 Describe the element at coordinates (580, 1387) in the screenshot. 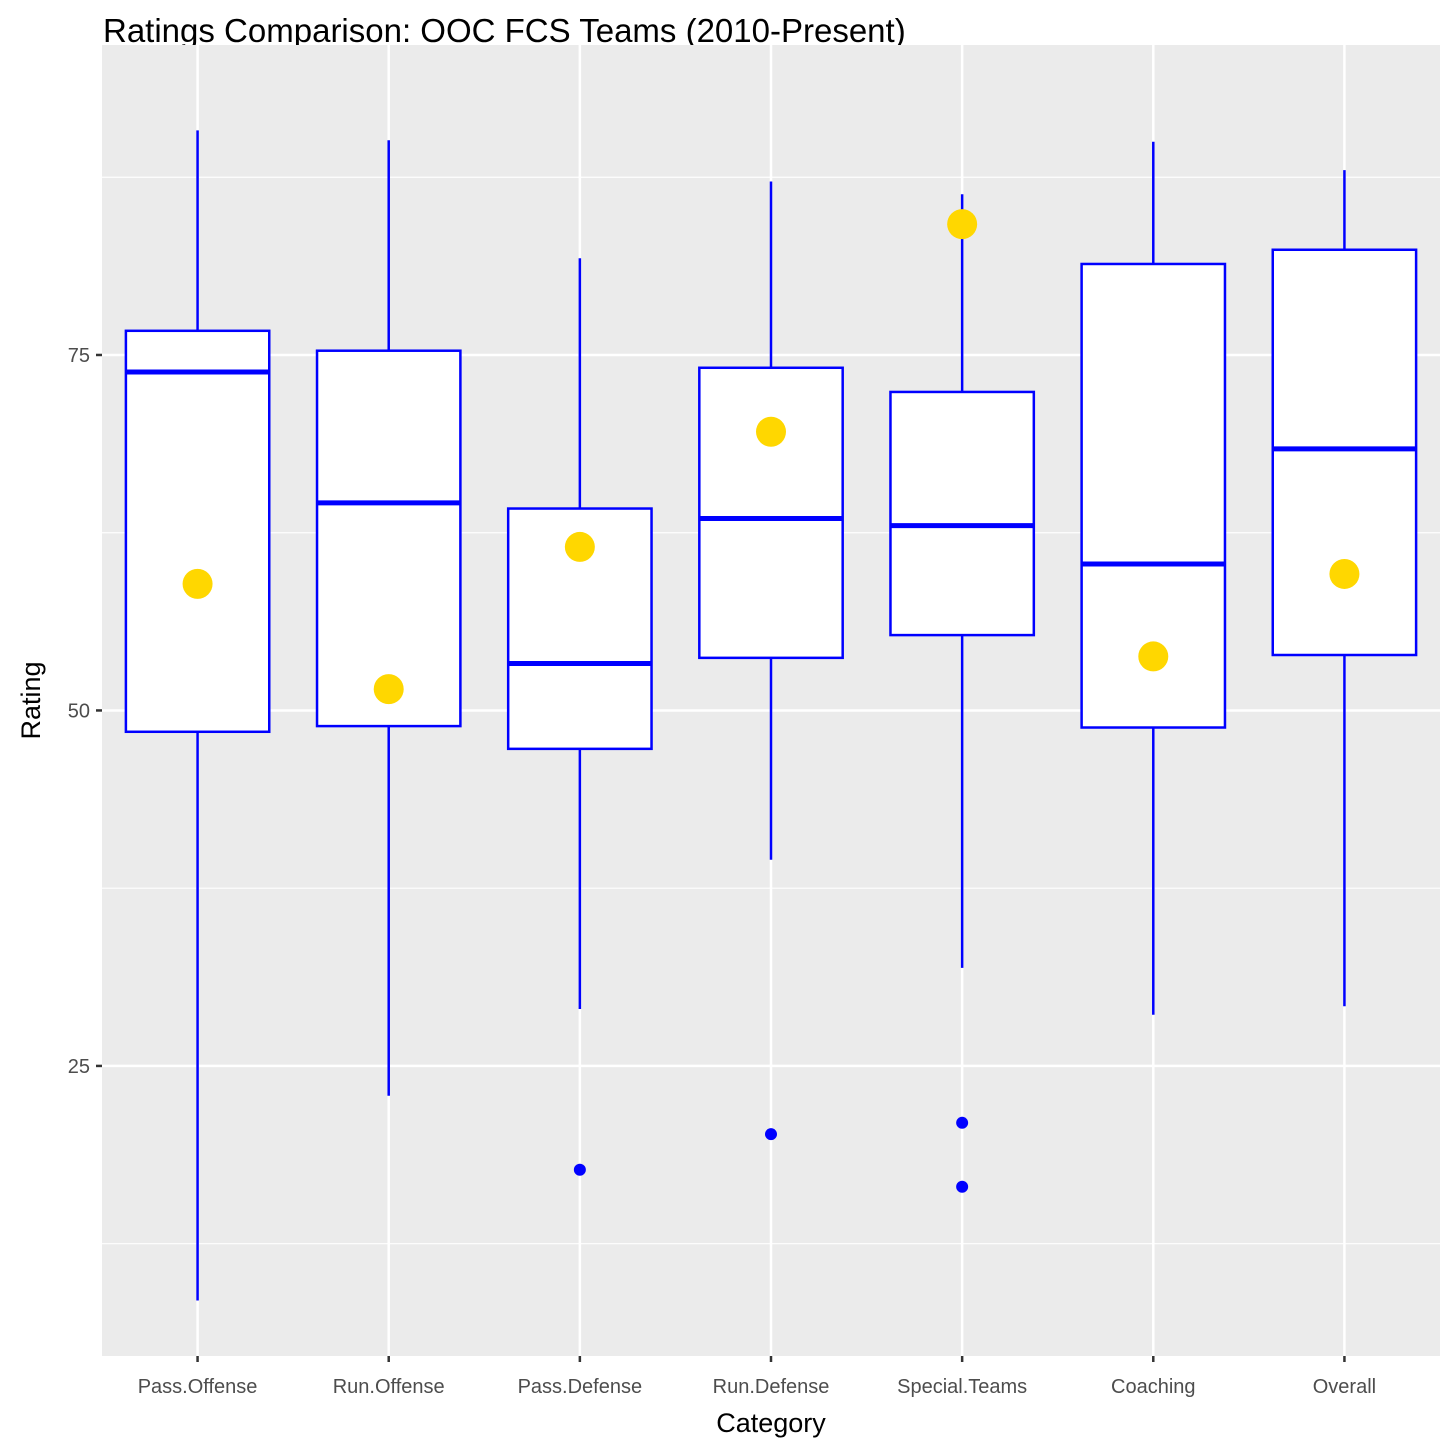

I see `x-tick-label: Pass.Defense` at that location.